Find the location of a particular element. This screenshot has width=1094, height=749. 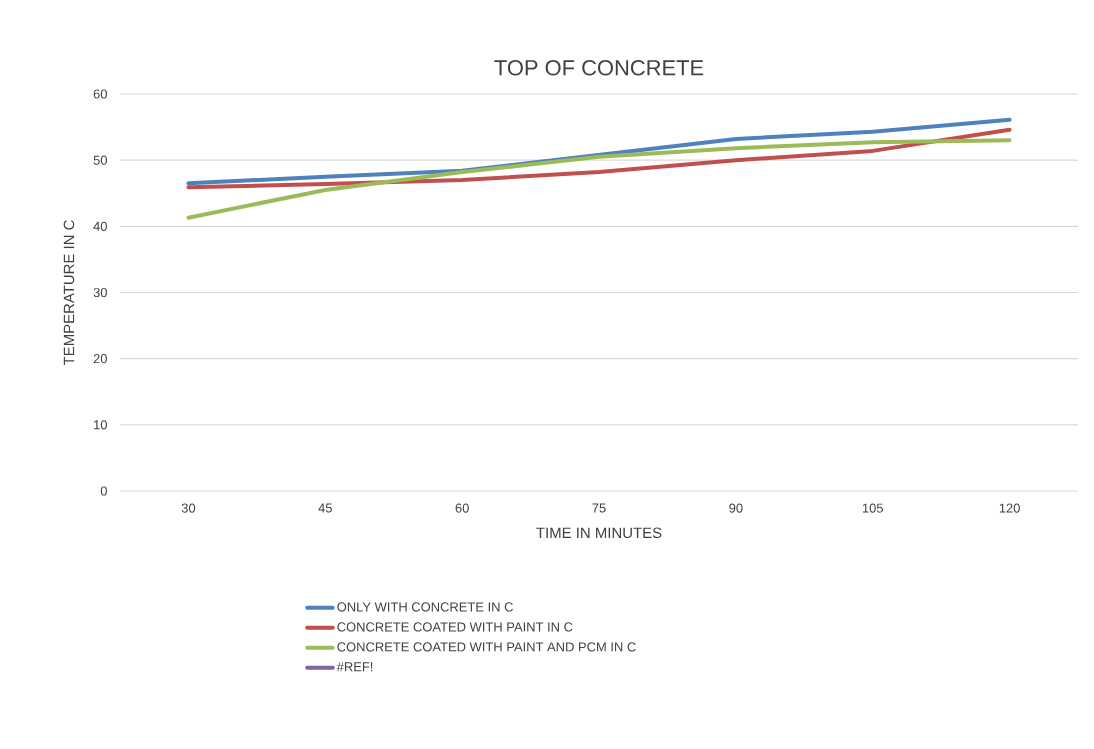

legend-label: CONCRETE COATED WITH PAINT AND PCM IN C is located at coordinates (486, 647).